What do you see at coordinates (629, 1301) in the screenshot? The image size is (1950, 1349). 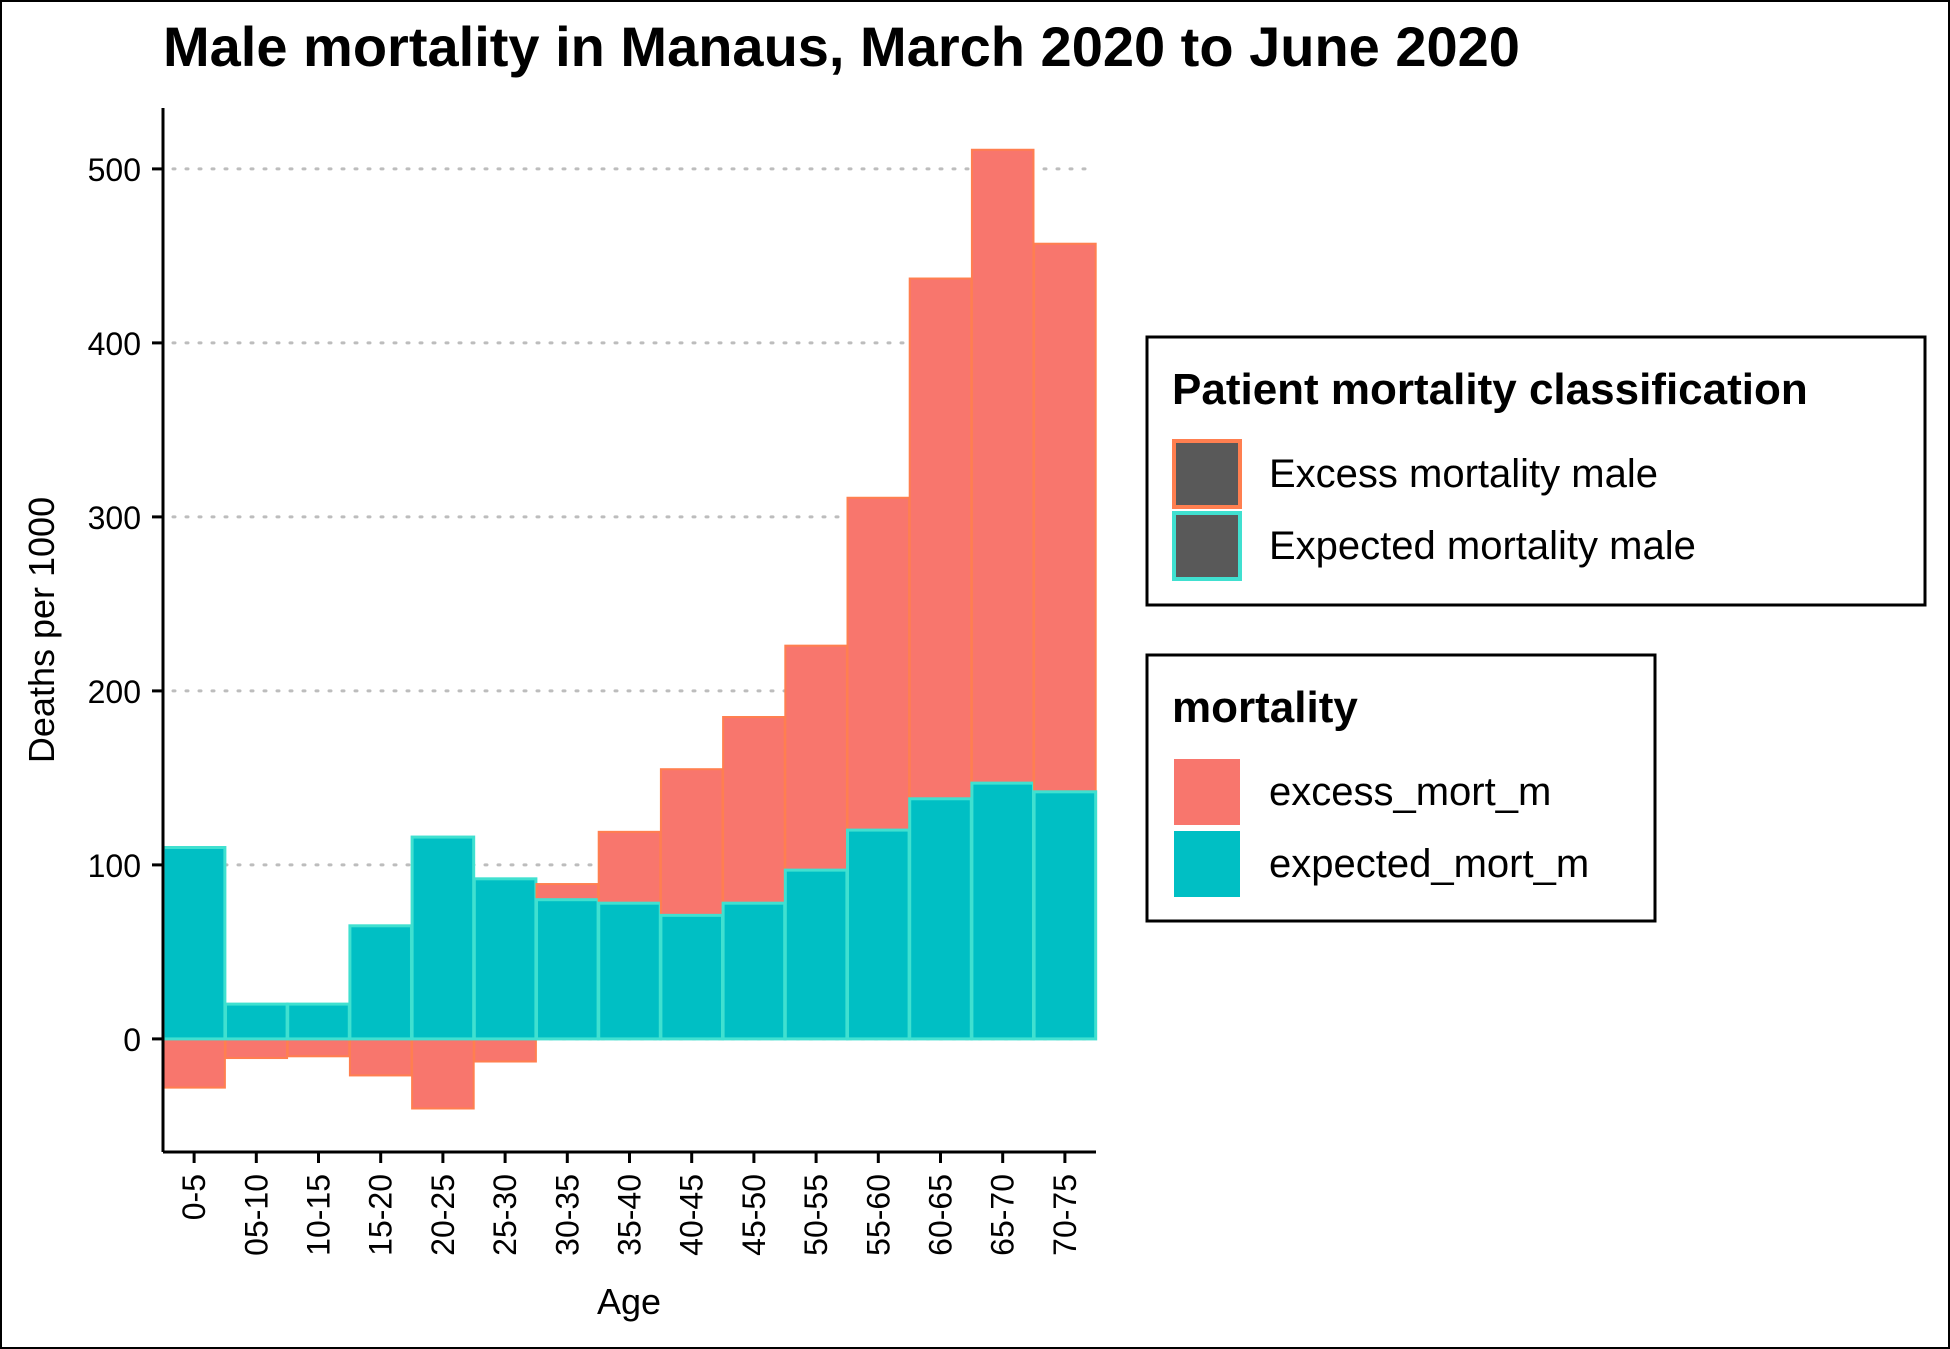 I see `x-axis-label: Age` at bounding box center [629, 1301].